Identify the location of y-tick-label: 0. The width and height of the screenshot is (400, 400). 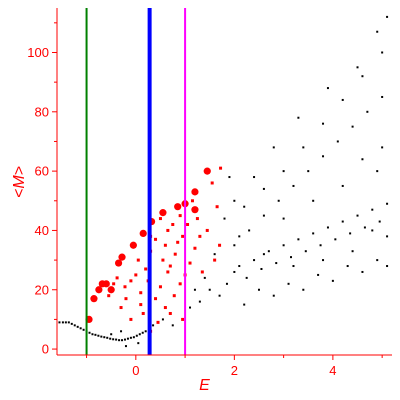
(45, 349).